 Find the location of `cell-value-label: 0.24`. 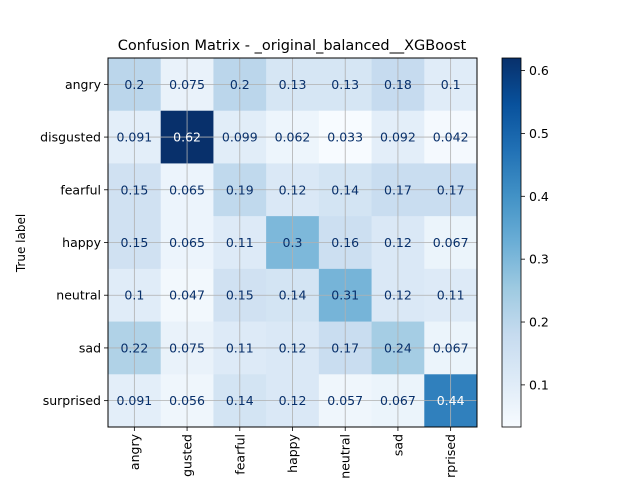

cell-value-label: 0.24 is located at coordinates (398, 347).